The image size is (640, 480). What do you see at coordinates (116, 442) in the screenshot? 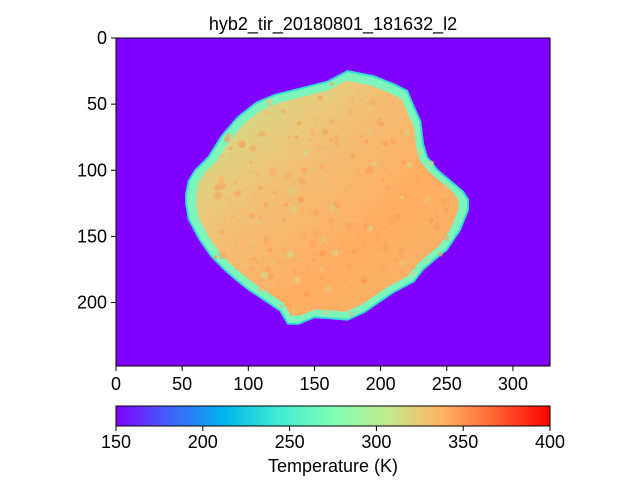
I see `colorbar-tick-label: 150` at bounding box center [116, 442].